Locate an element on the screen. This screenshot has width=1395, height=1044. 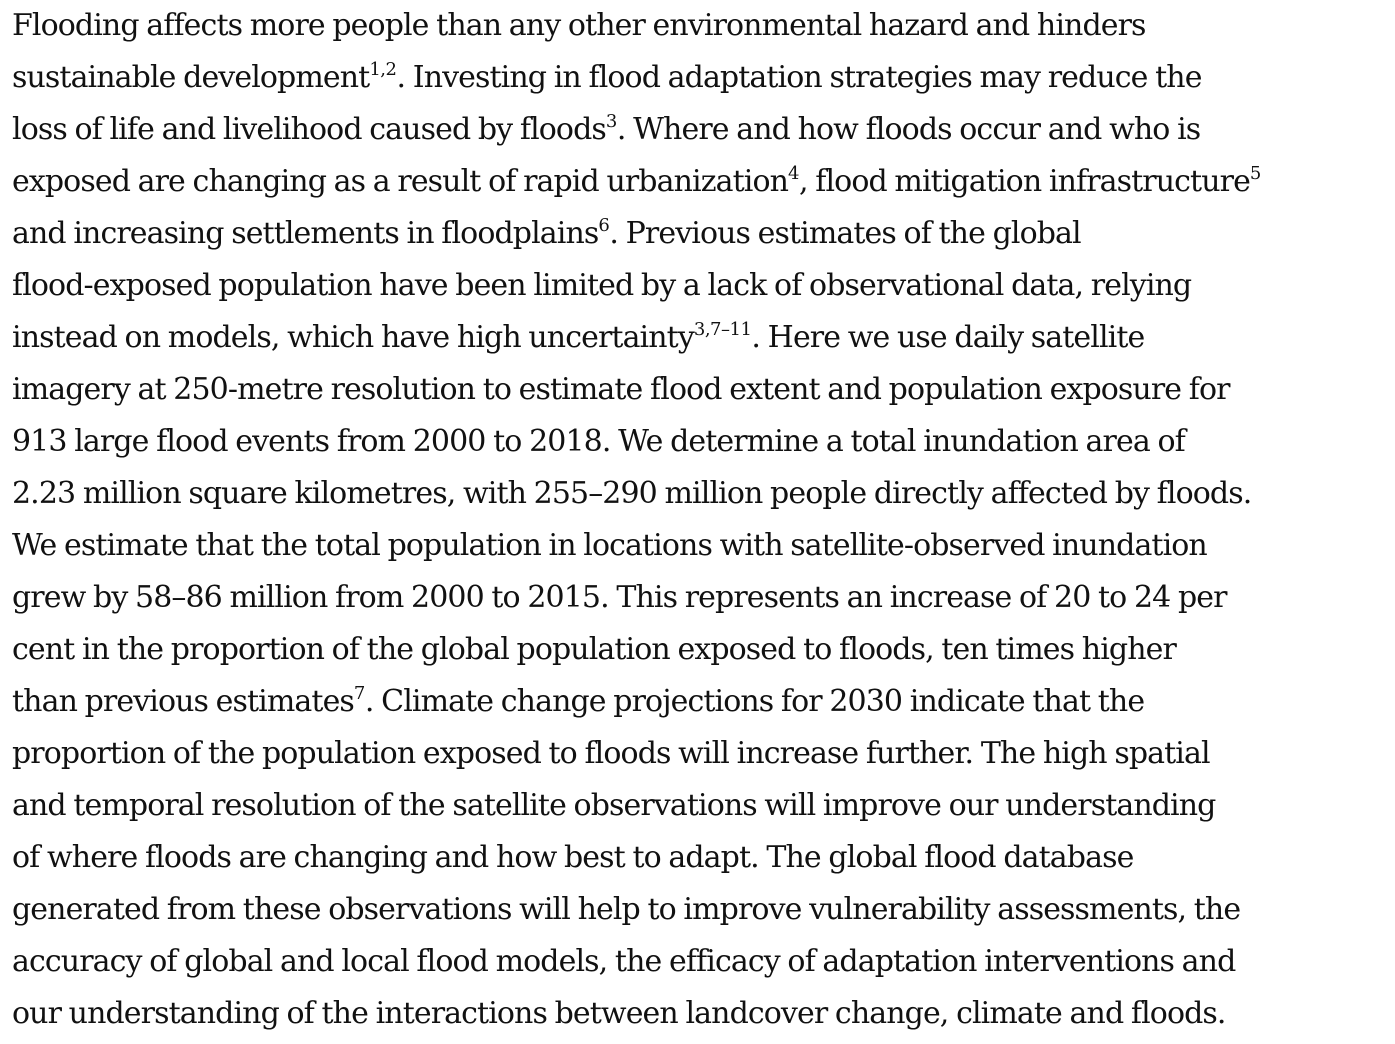
line-text: than previous estimates is located at coordinates (183, 701).